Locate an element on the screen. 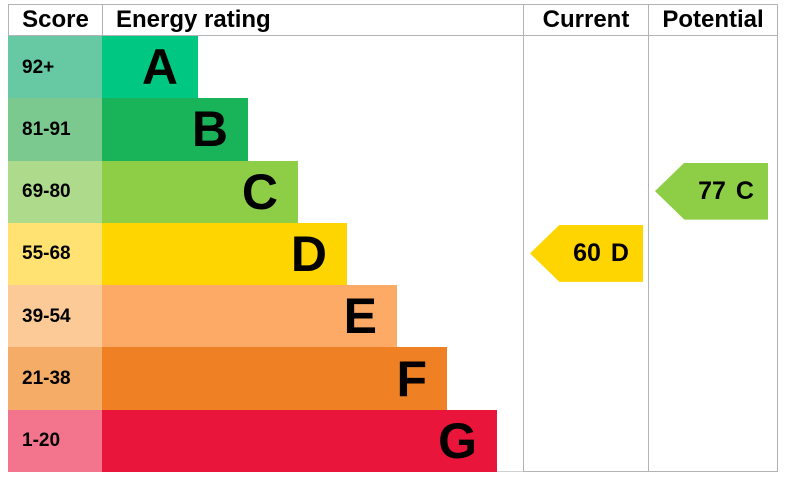 The height and width of the screenshot is (477, 787). band-row: 39-54 E is located at coordinates (202, 316).